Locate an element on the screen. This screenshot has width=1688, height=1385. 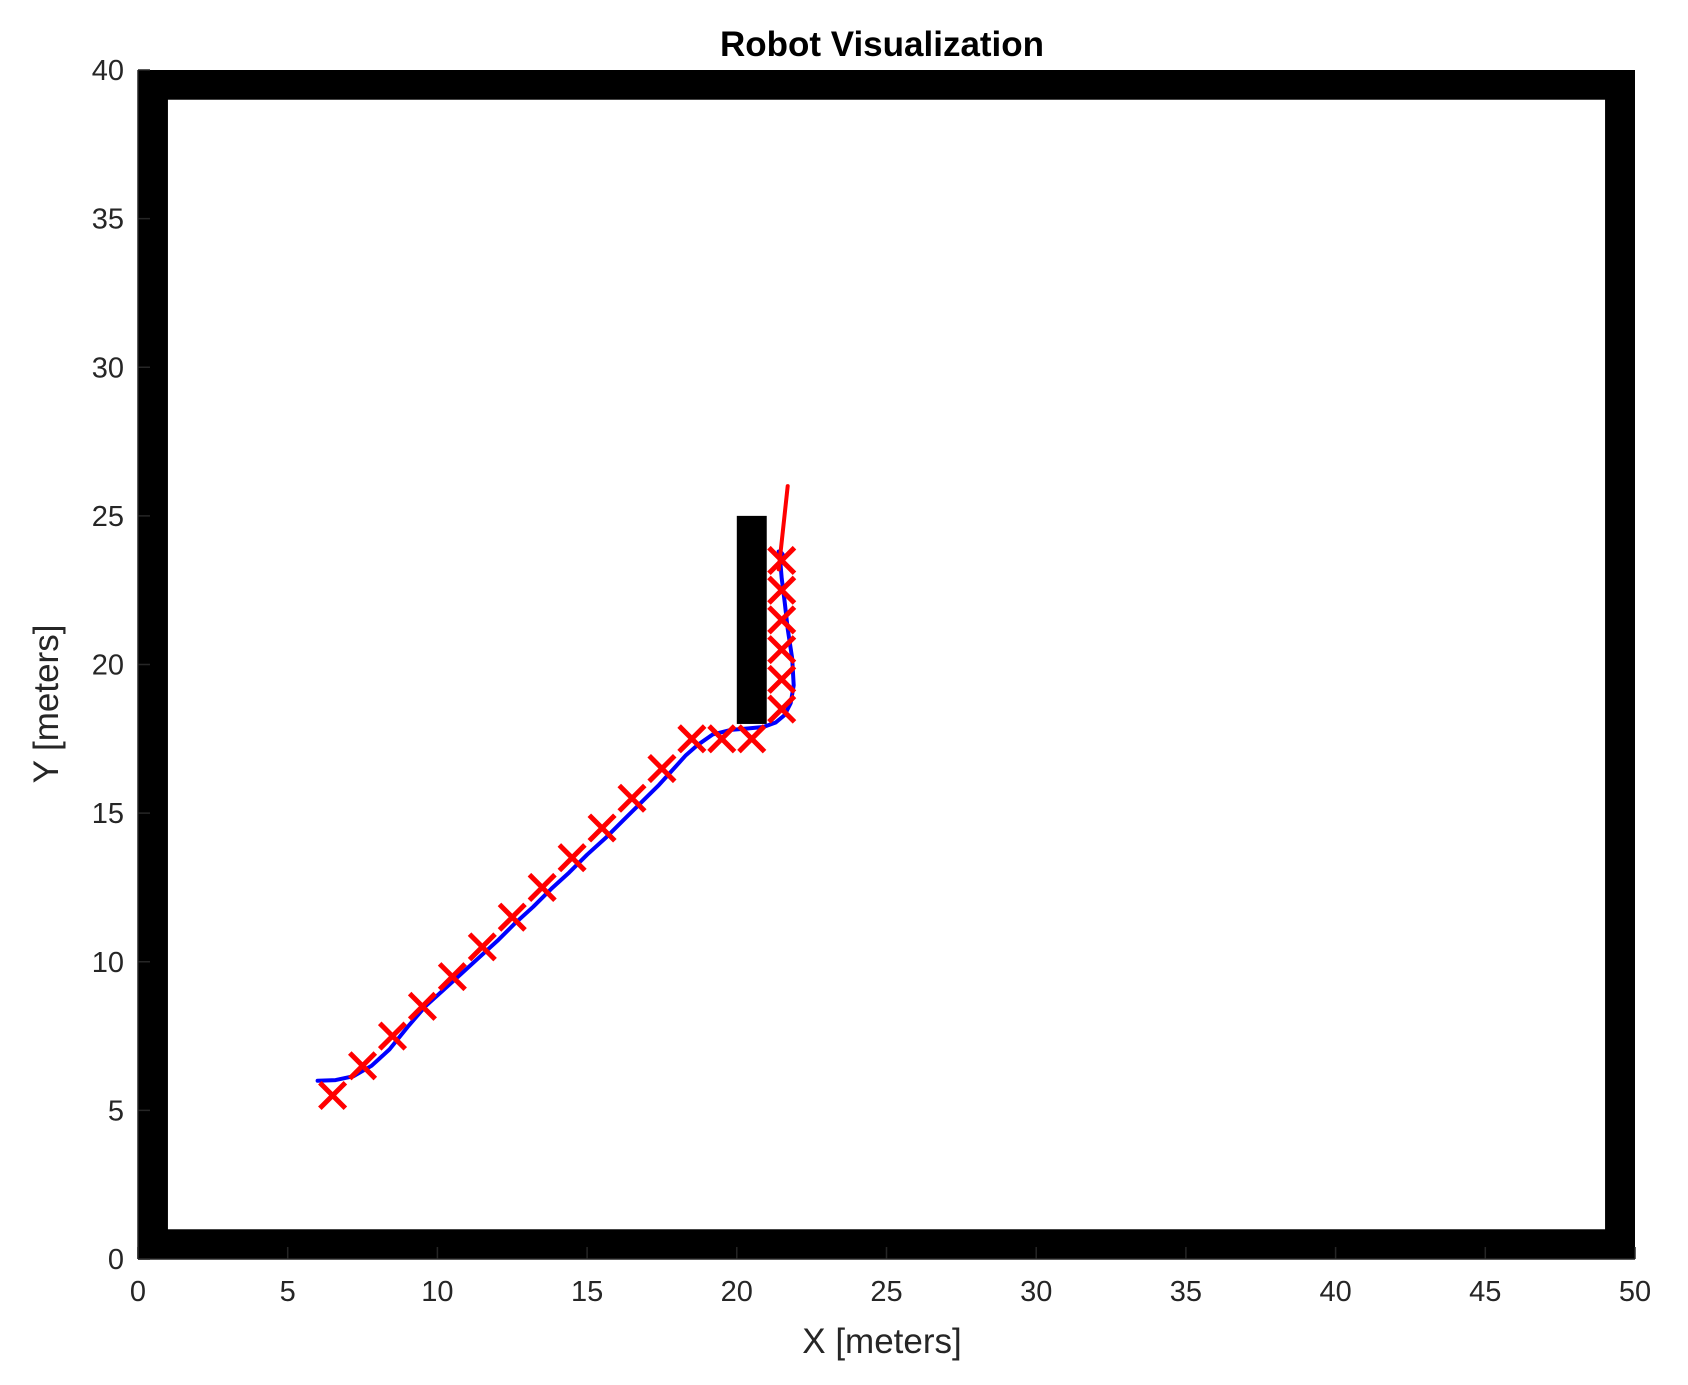
y-tick-label: 25 is located at coordinates (108, 517).